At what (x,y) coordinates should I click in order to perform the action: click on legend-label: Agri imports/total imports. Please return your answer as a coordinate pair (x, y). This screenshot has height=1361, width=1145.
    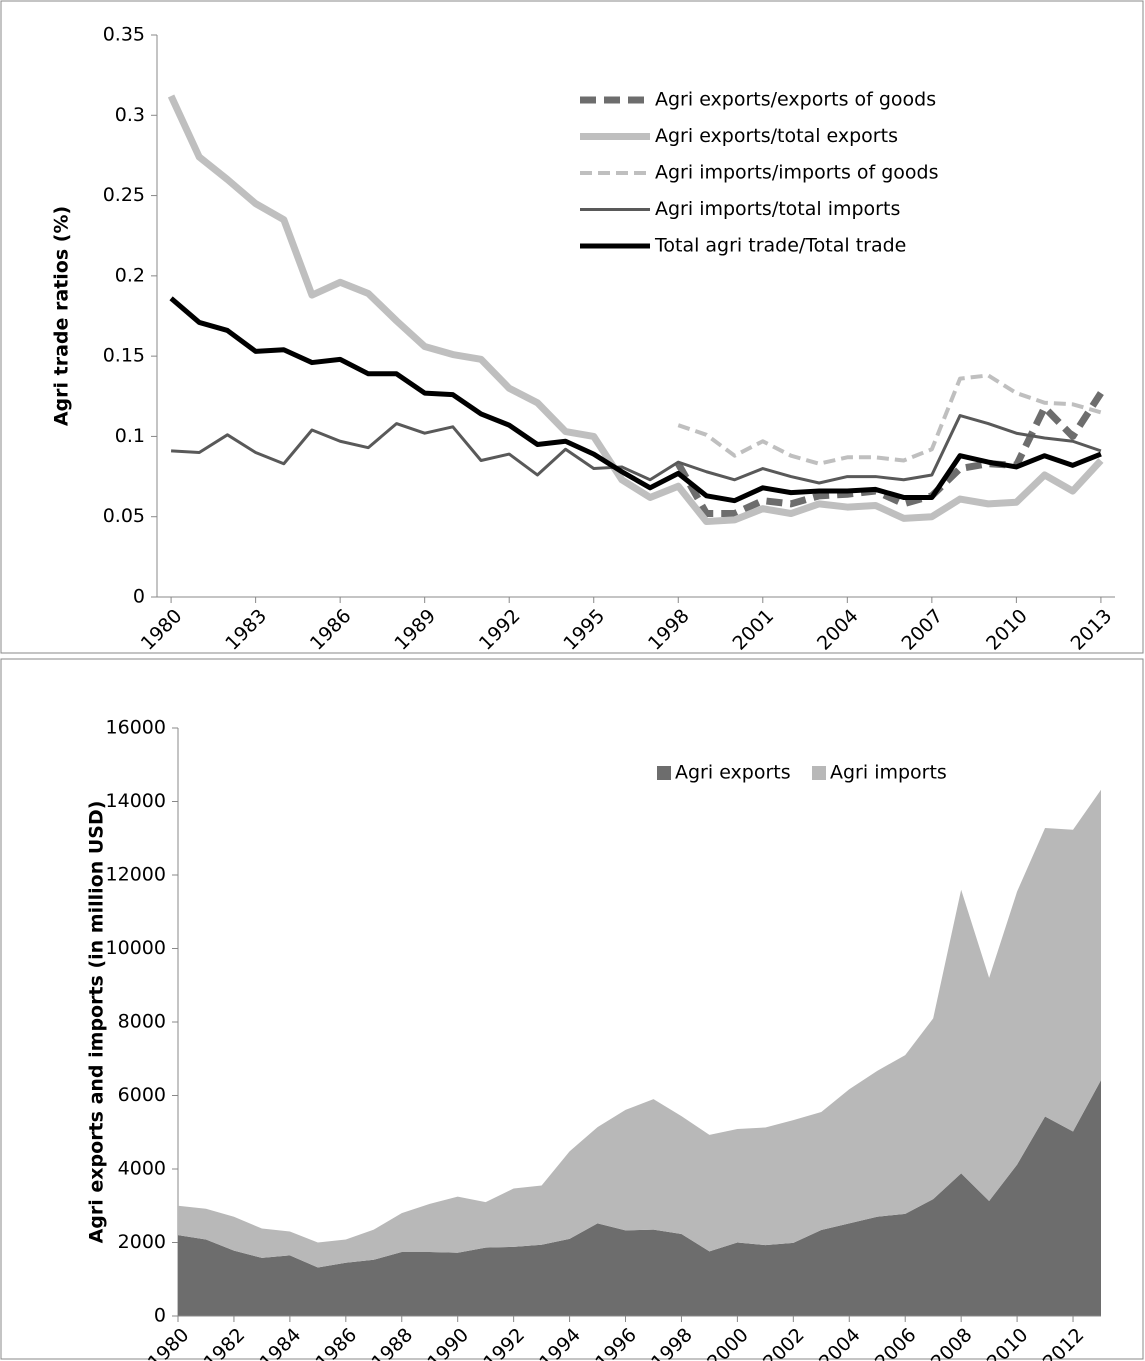
    Looking at the image, I should click on (777, 209).